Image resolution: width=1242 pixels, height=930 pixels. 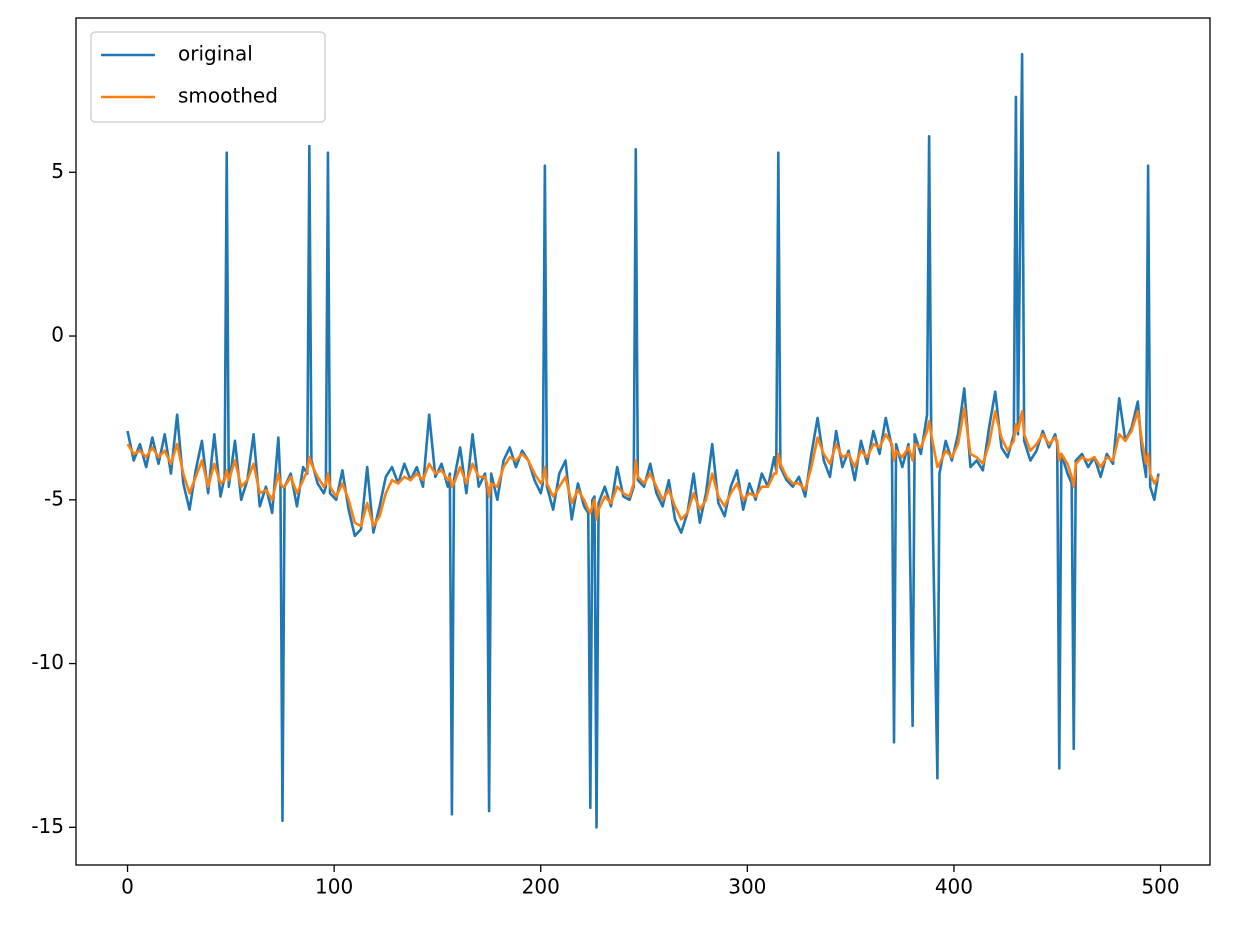 I want to click on x-tick-label: 500, so click(x=1160, y=887).